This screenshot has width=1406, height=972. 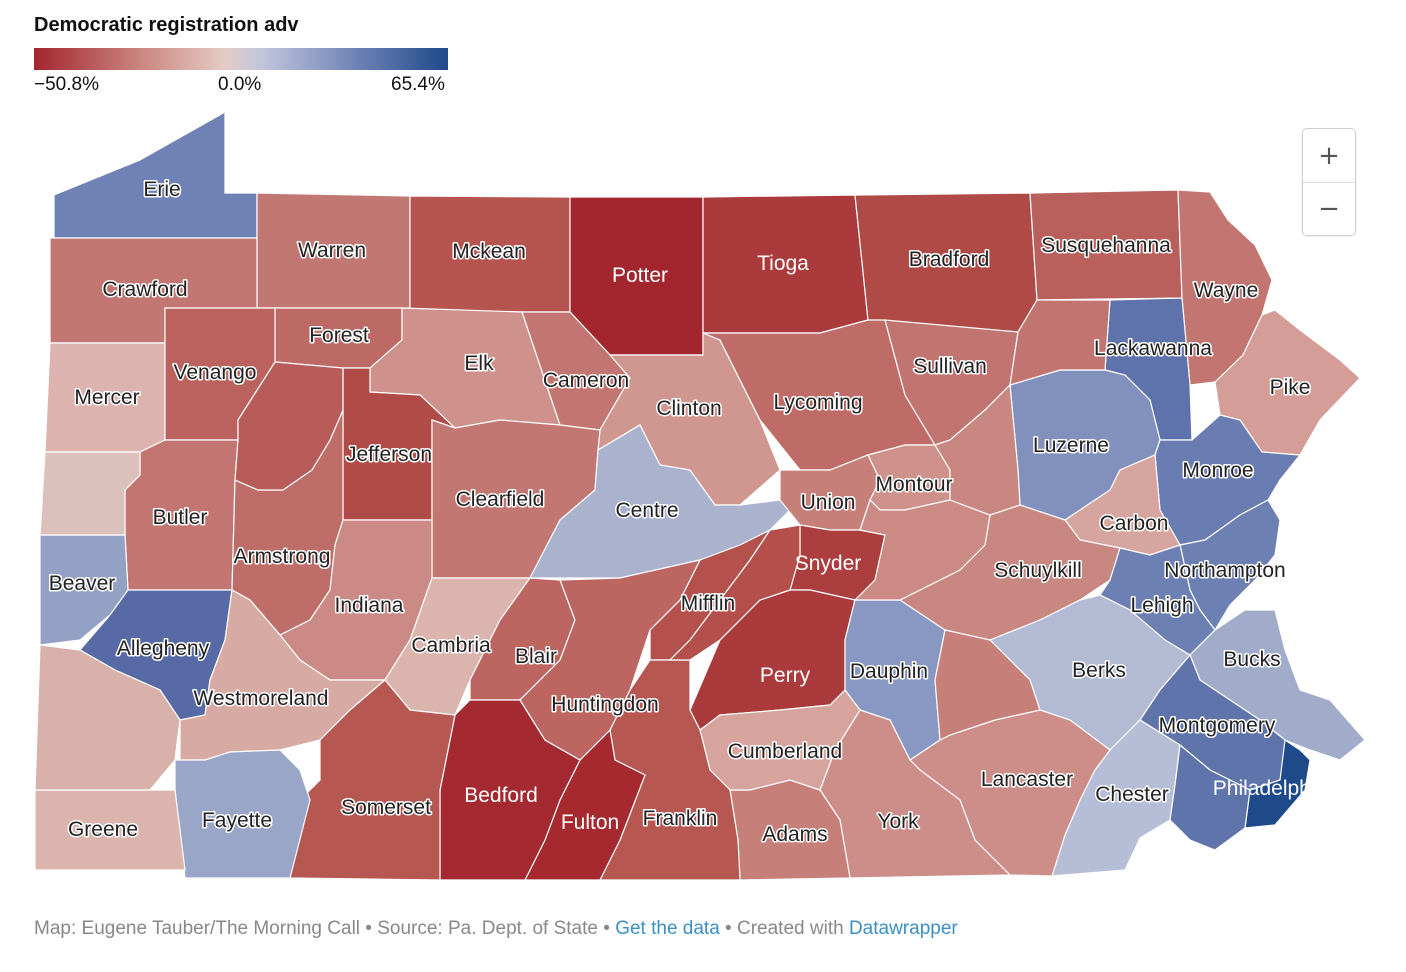 I want to click on county-label-pike: Pike, so click(x=1290, y=387).